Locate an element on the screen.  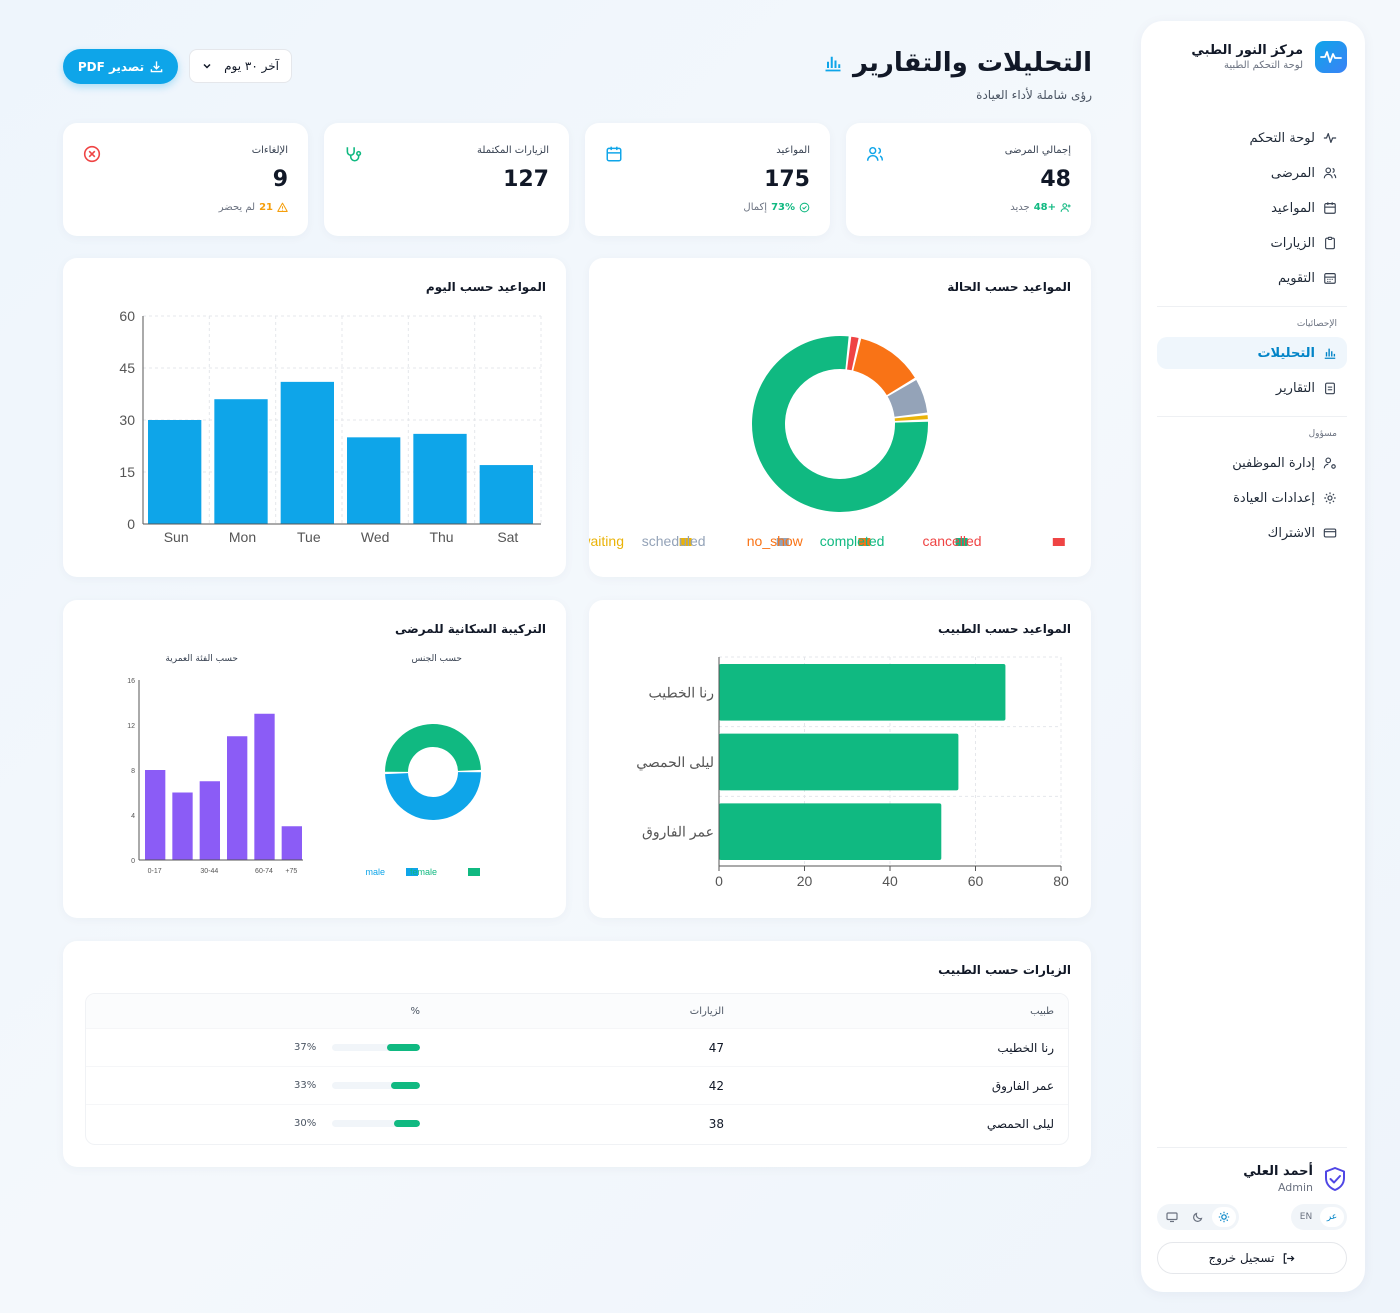
page-subtitle: رؤى شاملة لأداء العيادة is located at coordinates (1034, 95).